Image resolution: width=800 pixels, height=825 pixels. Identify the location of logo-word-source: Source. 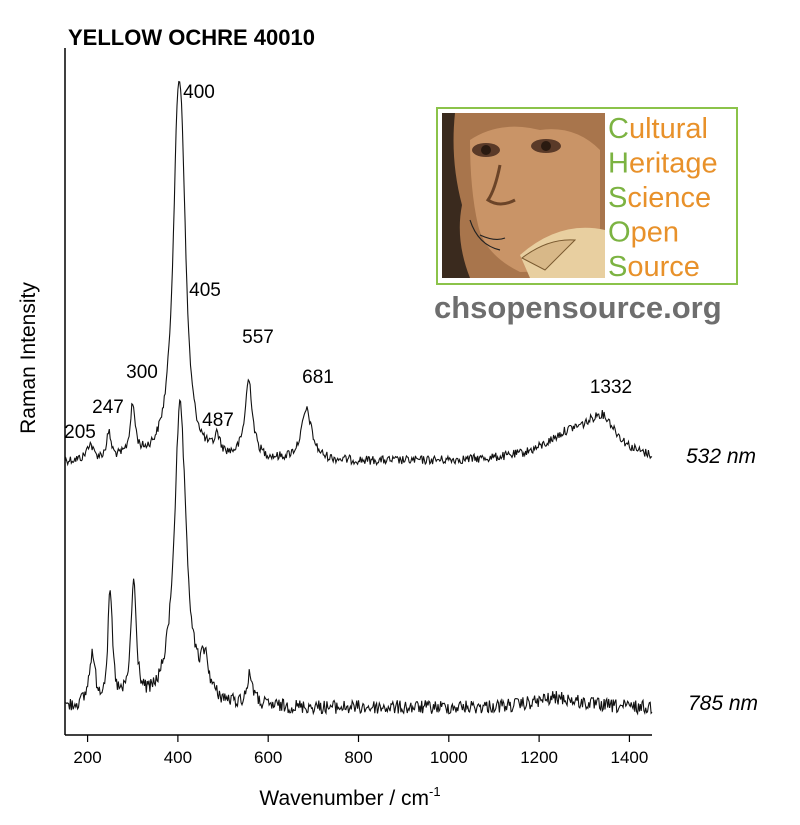
(654, 267).